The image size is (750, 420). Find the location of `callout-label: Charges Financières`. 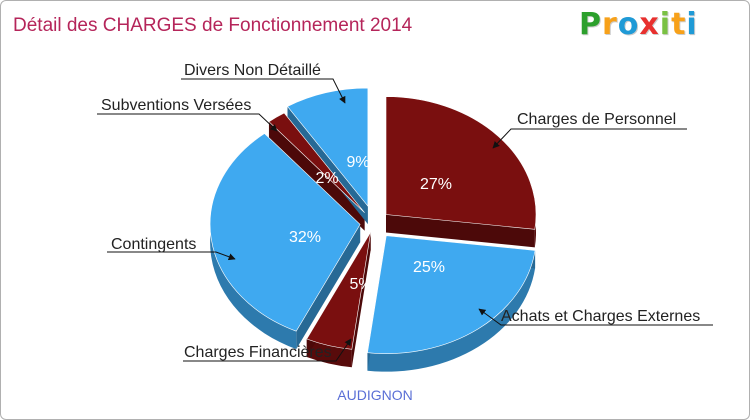

callout-label: Charges Financières is located at coordinates (258, 352).